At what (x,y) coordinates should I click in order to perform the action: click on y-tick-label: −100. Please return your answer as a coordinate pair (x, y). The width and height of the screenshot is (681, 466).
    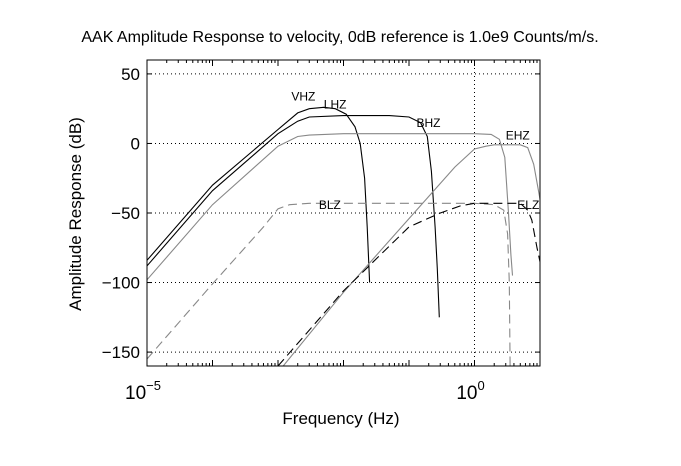
    Looking at the image, I should click on (121, 283).